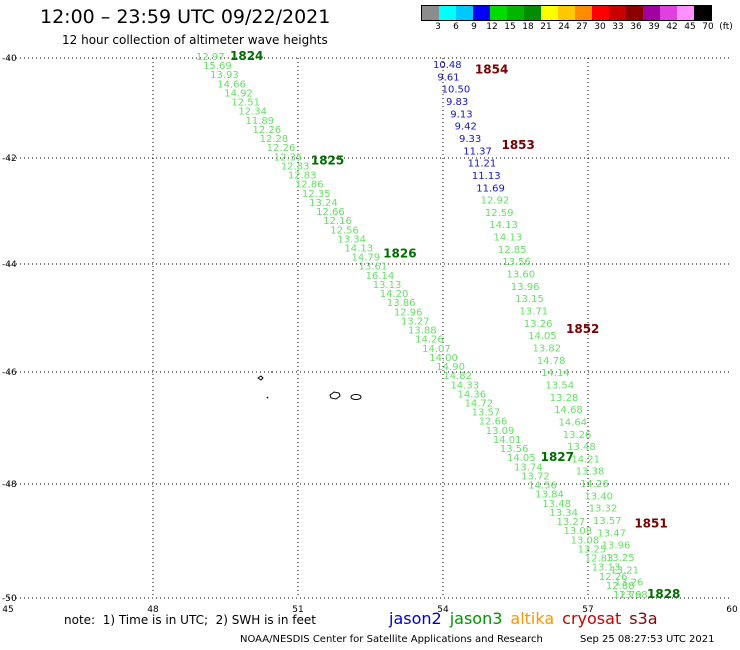 The image size is (740, 650). I want to click on wave-height-value: 10.50, so click(456, 90).